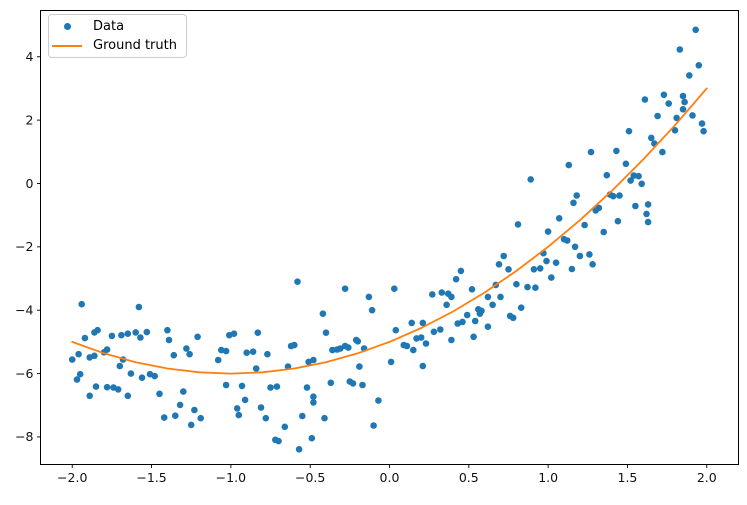 Image resolution: width=747 pixels, height=505 pixels. I want to click on x-tick-label: 1.5, so click(628, 477).